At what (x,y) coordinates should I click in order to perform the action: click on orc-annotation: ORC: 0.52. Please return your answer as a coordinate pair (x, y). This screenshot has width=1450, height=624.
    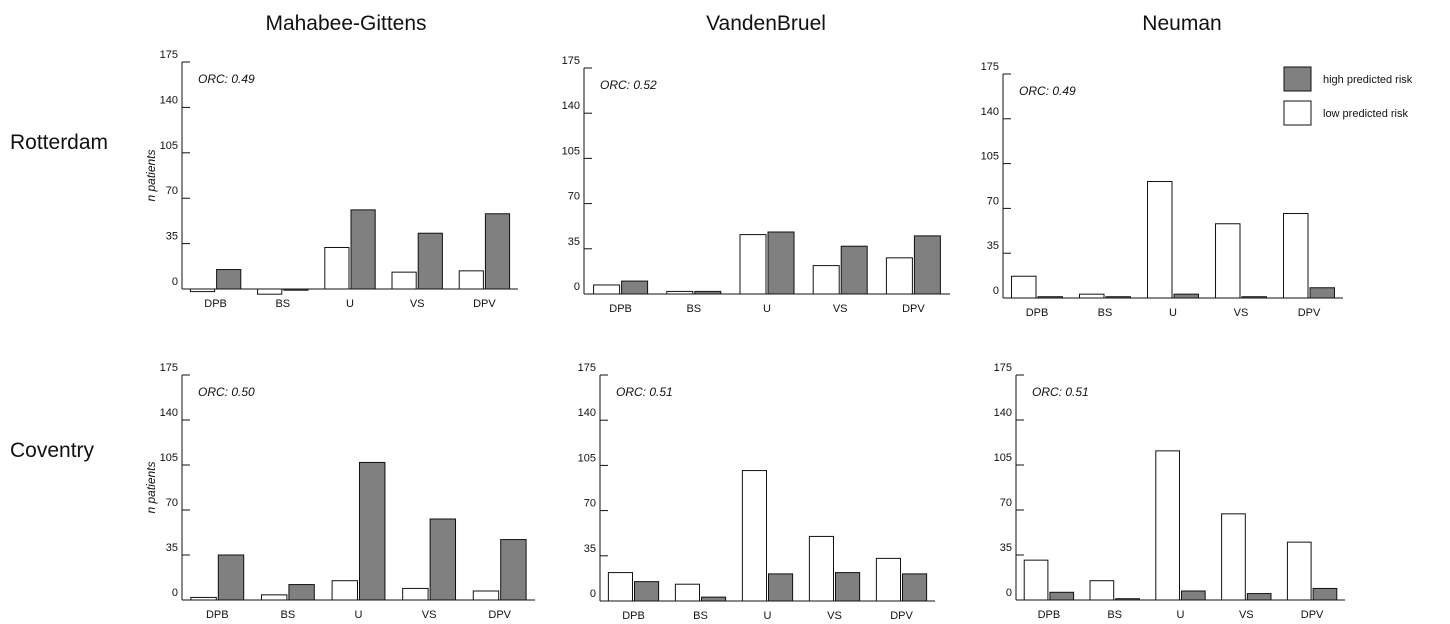
    Looking at the image, I should click on (628, 85).